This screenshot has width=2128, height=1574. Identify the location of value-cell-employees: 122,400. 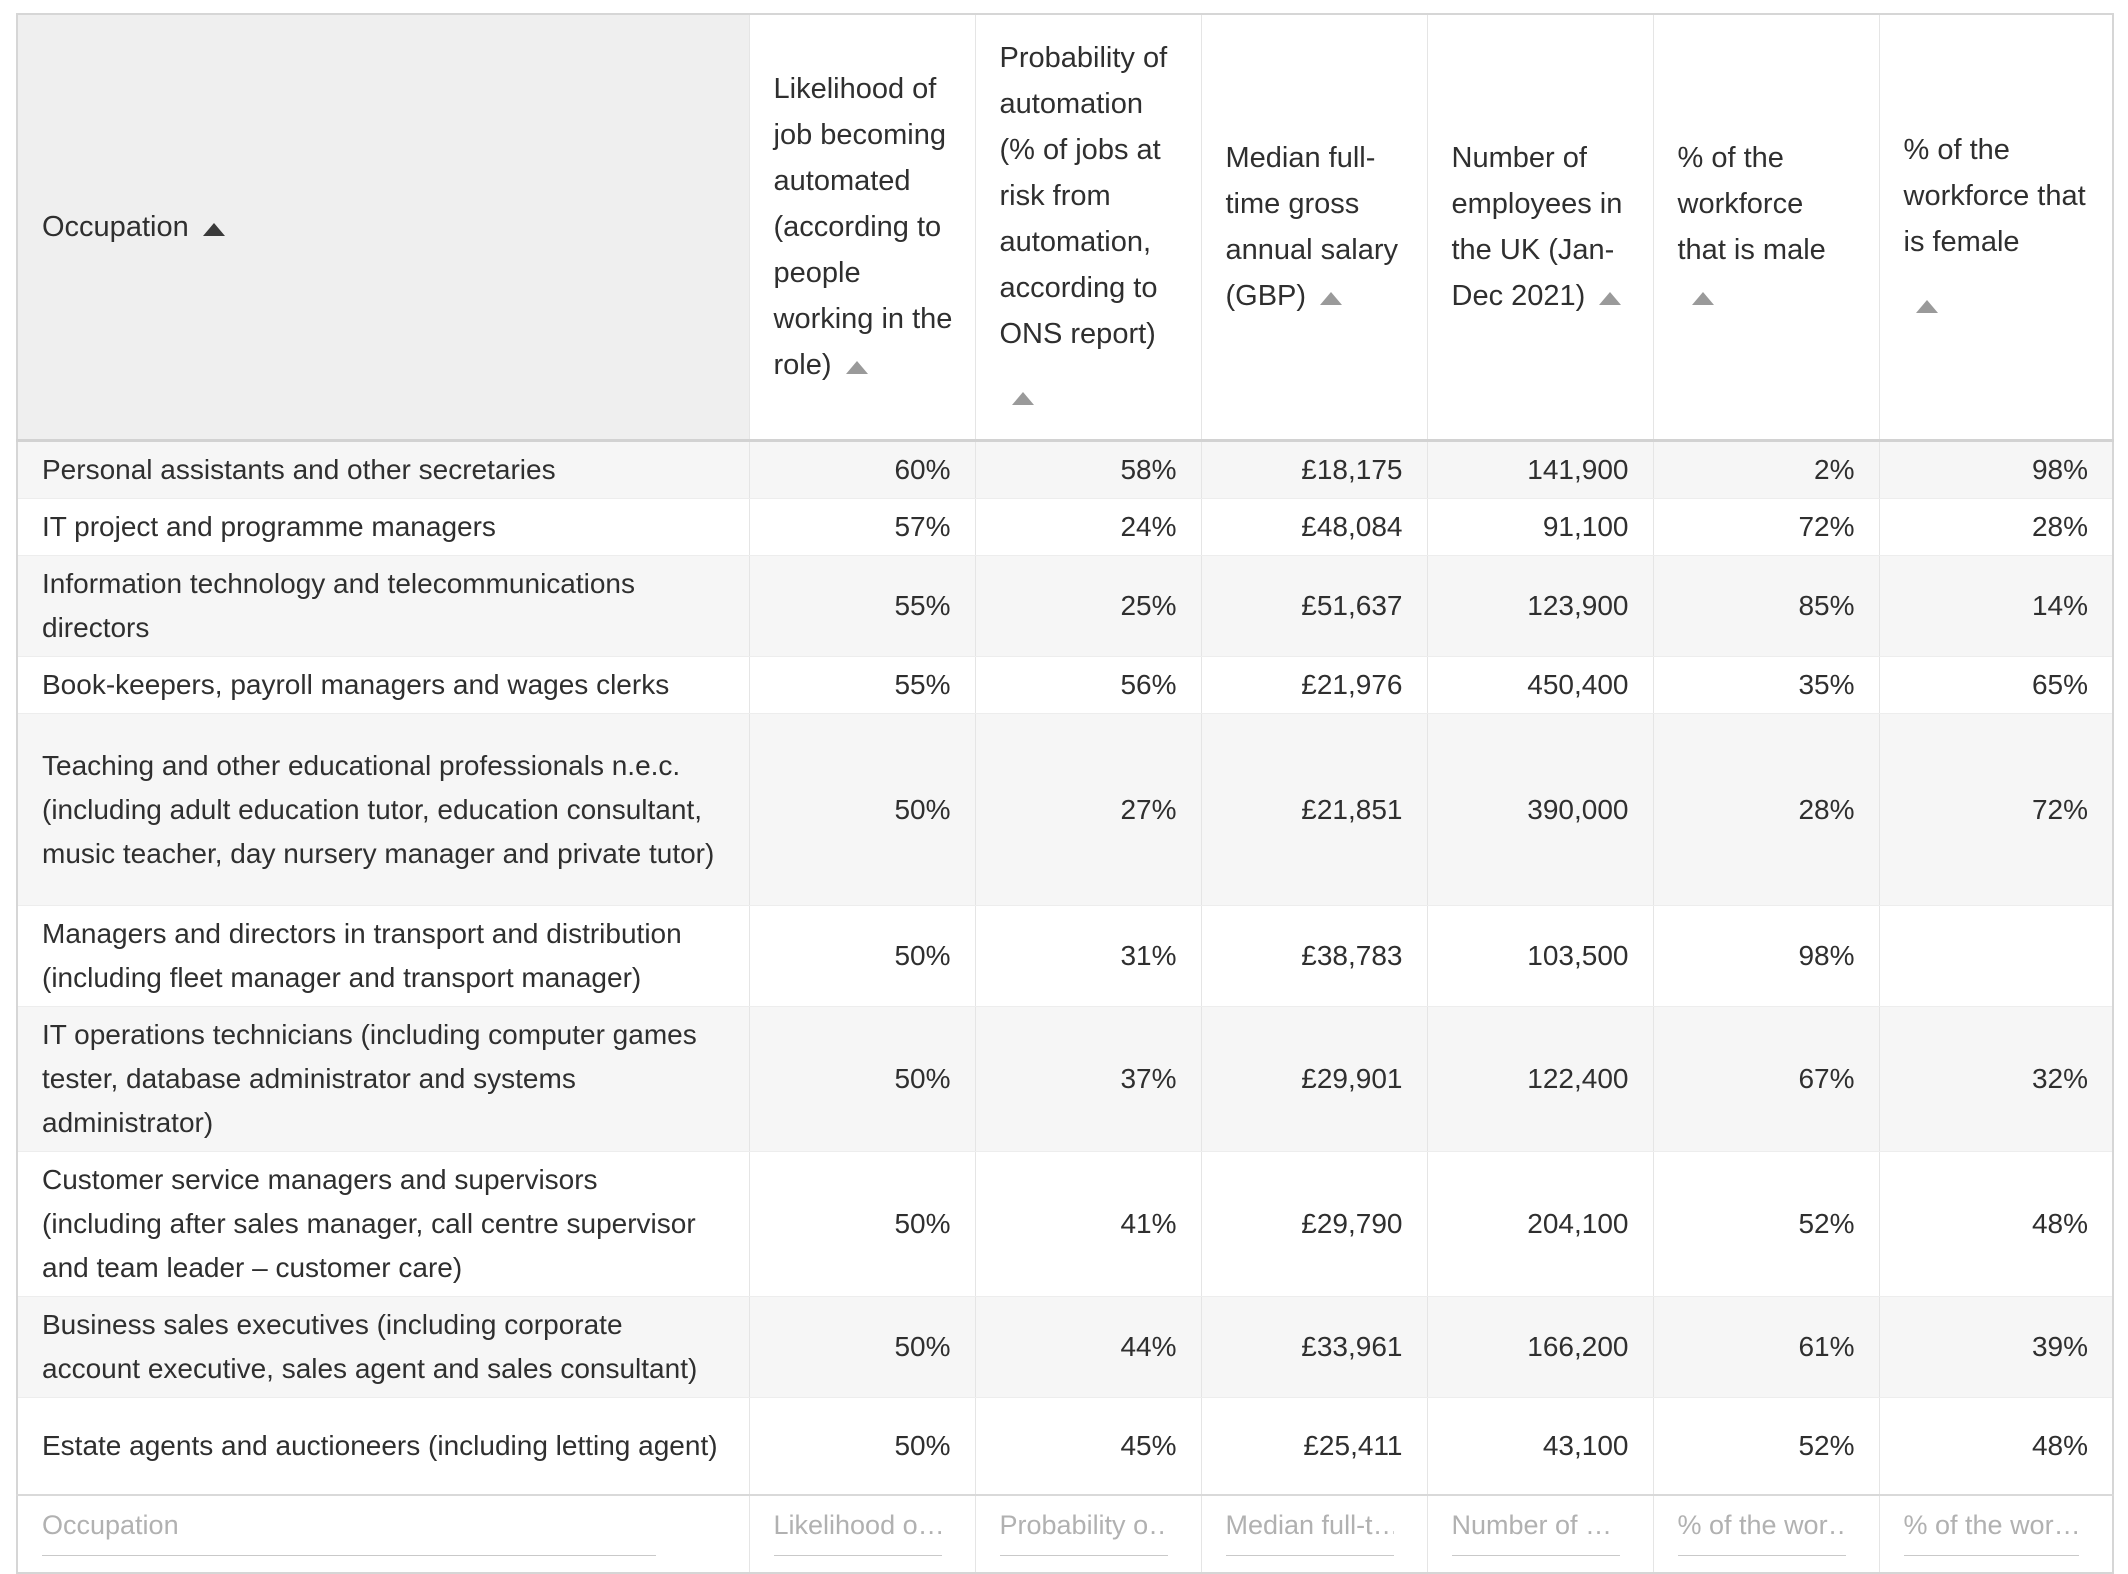
(1540, 1079).